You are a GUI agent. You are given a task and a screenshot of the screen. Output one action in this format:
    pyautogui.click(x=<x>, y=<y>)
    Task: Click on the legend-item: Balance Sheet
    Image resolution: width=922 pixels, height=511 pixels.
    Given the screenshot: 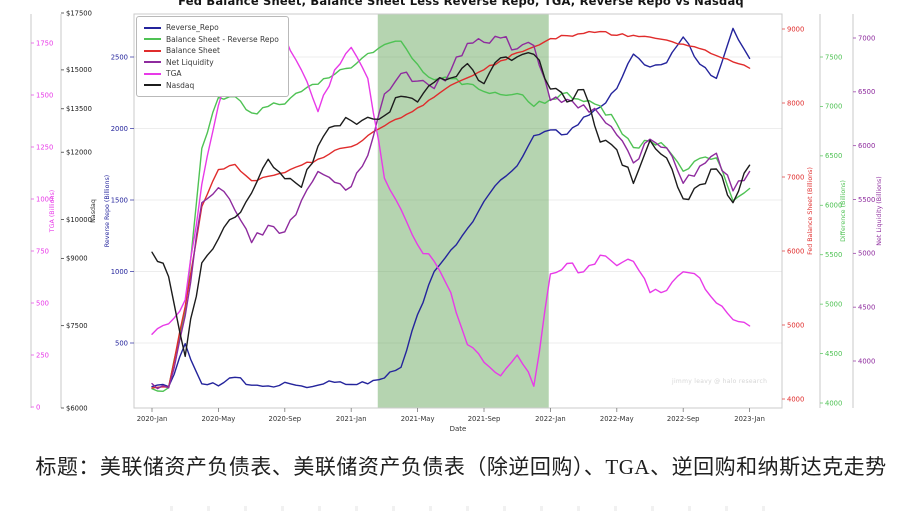 What is the action you would take?
    pyautogui.click(x=211, y=51)
    